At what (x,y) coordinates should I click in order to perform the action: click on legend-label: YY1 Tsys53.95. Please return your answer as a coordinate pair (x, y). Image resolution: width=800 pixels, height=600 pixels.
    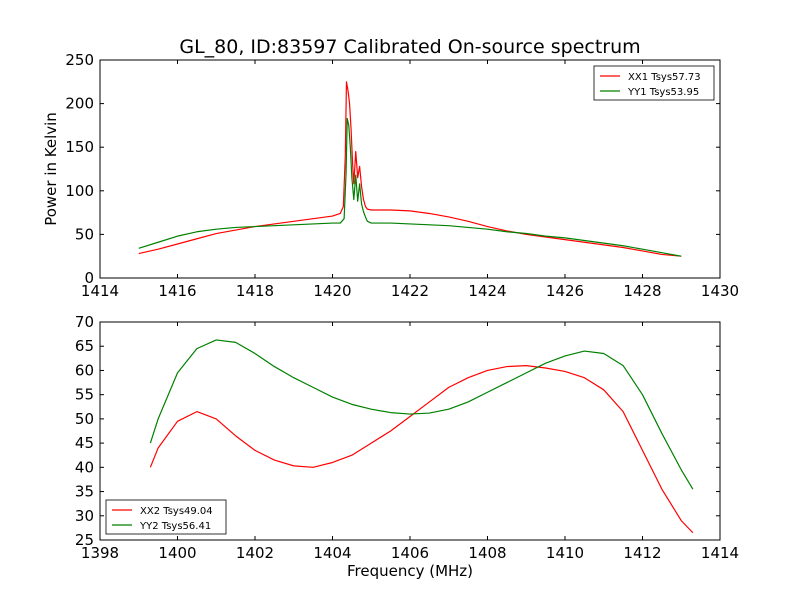
    Looking at the image, I should click on (663, 92).